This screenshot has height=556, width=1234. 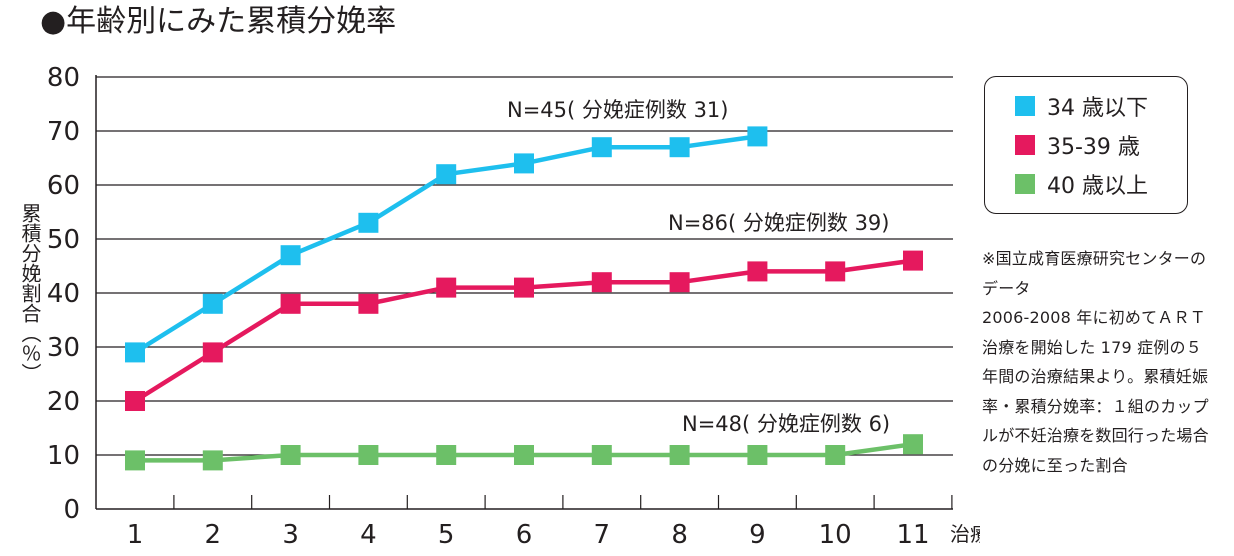 I want to click on footnote-line: 2006-2008 年に初めてＡＲＴ, so click(x=1094, y=317).